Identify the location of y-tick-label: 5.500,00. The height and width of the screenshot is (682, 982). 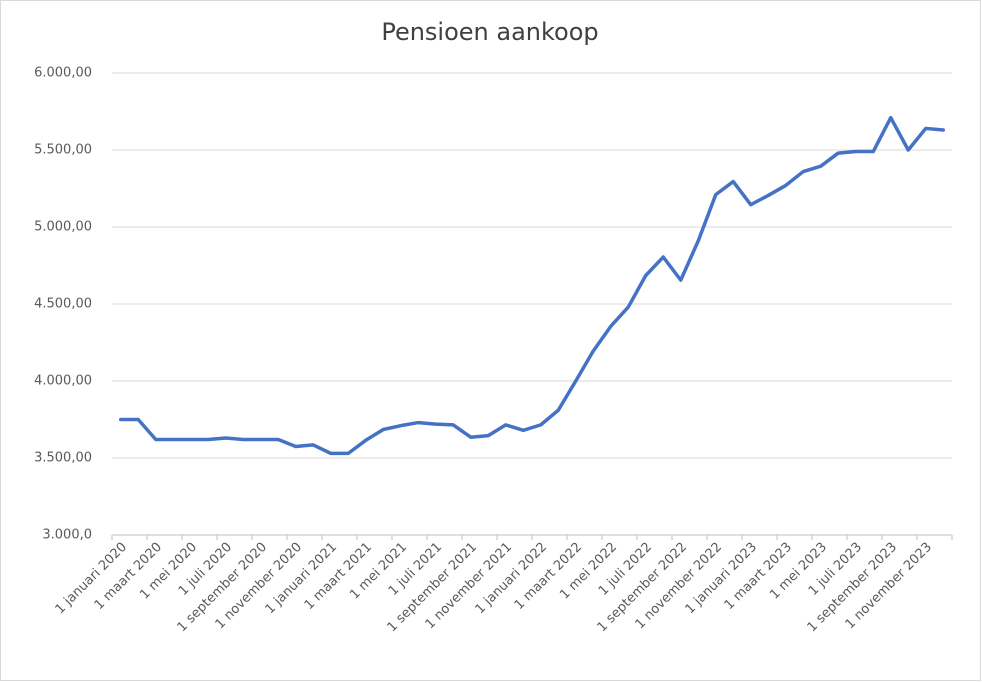
(63, 150).